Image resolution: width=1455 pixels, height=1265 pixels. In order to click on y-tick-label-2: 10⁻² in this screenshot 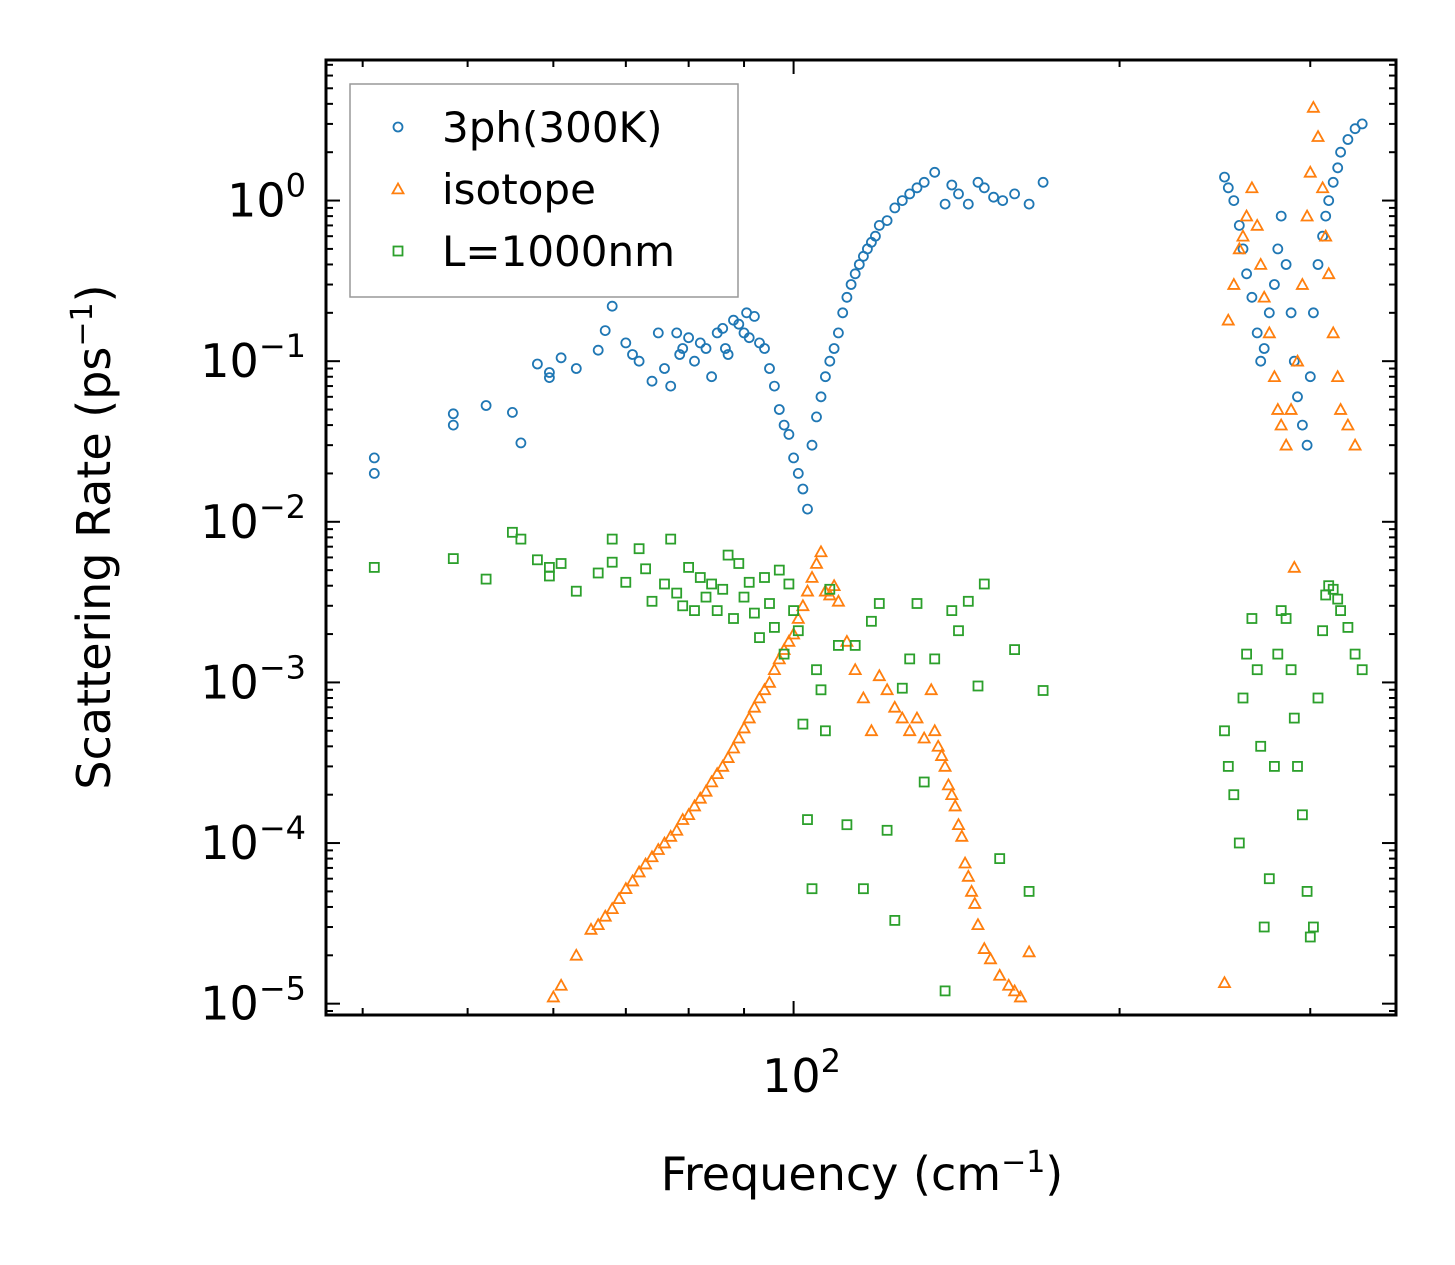, I will do `click(253, 518)`.